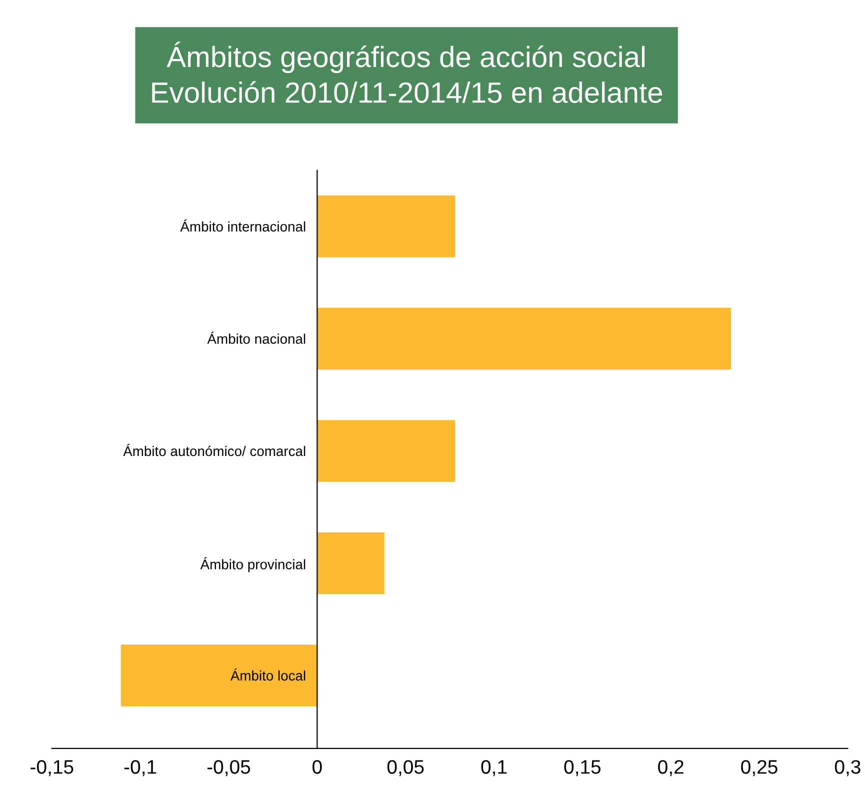 The height and width of the screenshot is (792, 865). What do you see at coordinates (214, 450) in the screenshot?
I see `y-tick-label: Ámbito autonómico/ comarcal` at bounding box center [214, 450].